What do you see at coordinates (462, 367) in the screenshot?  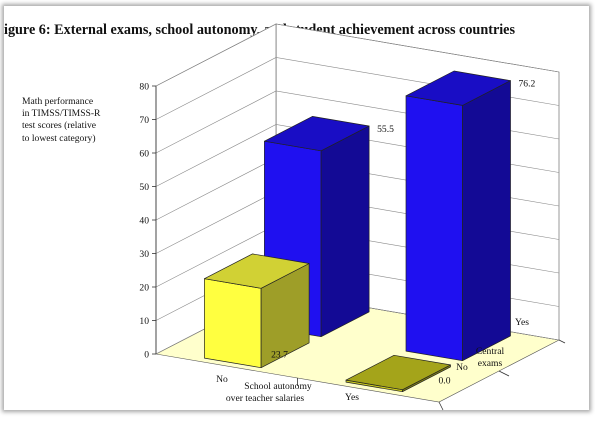 I see `depth-category-label: No` at bounding box center [462, 367].